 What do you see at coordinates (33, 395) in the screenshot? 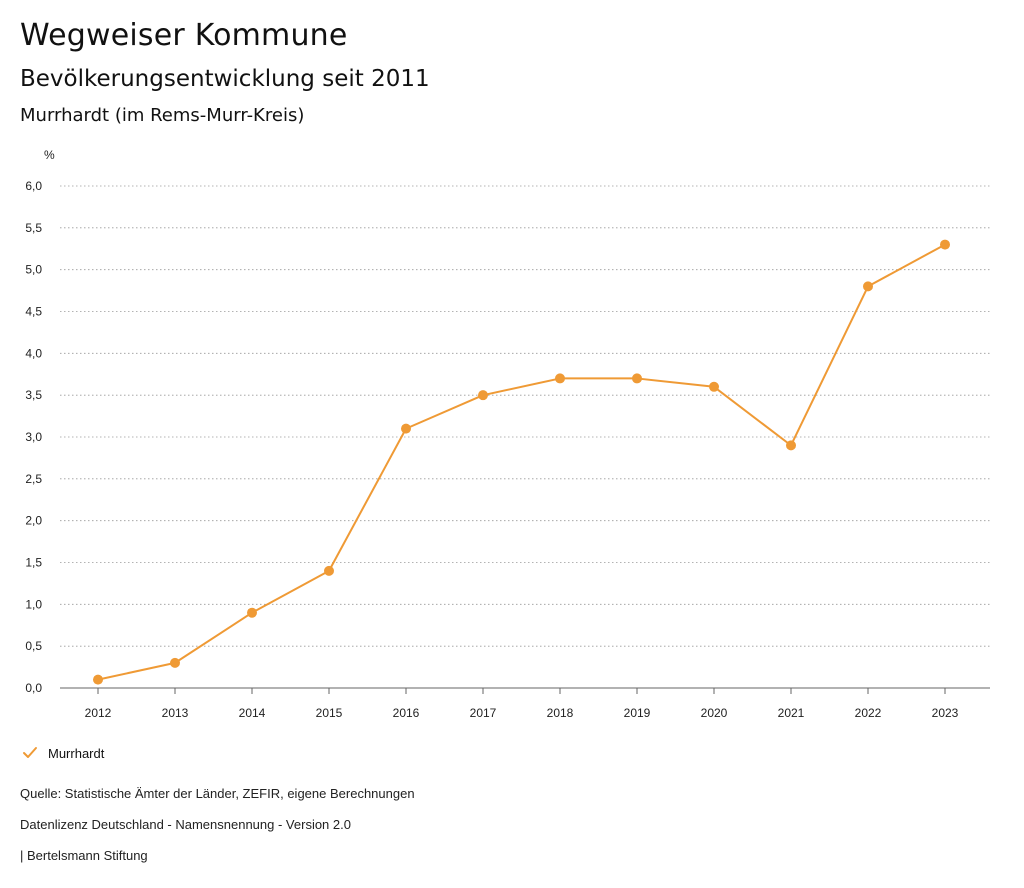
I see `y-tick-label: 3,5` at bounding box center [33, 395].